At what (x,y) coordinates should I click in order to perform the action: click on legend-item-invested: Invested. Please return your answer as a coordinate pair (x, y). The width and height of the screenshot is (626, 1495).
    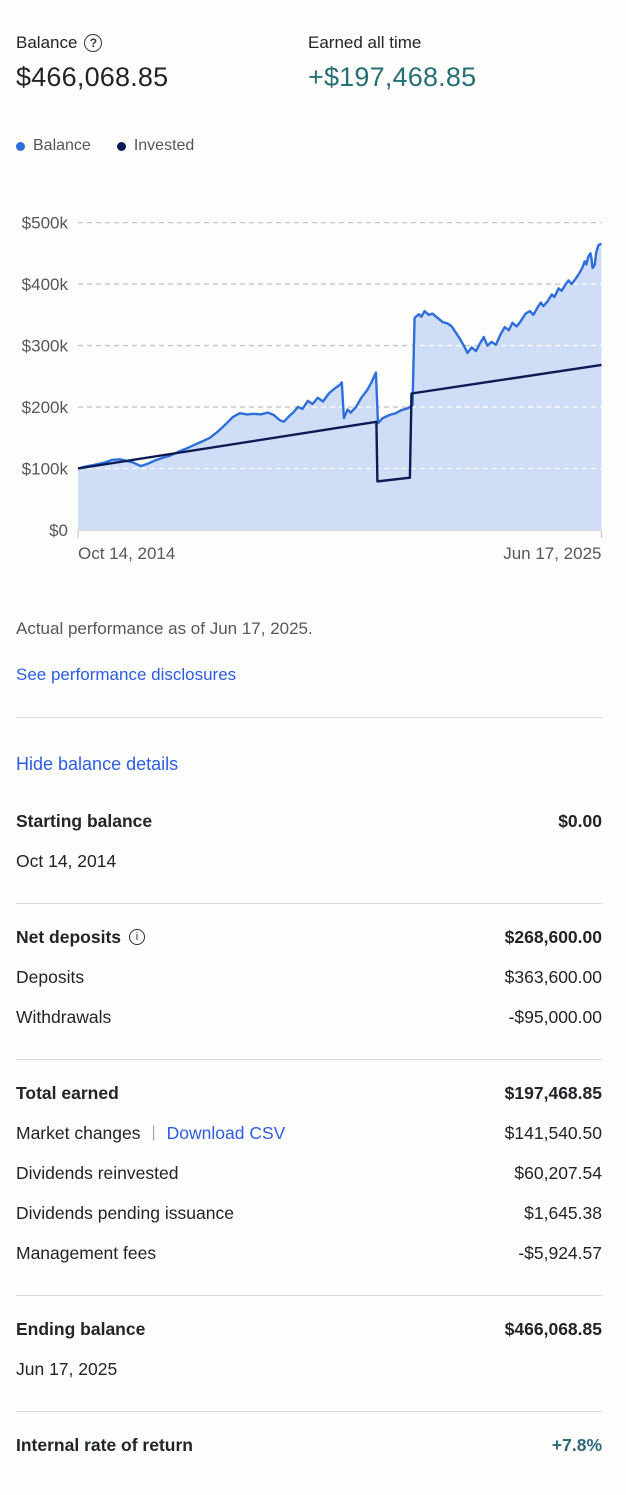
    Looking at the image, I should click on (155, 146).